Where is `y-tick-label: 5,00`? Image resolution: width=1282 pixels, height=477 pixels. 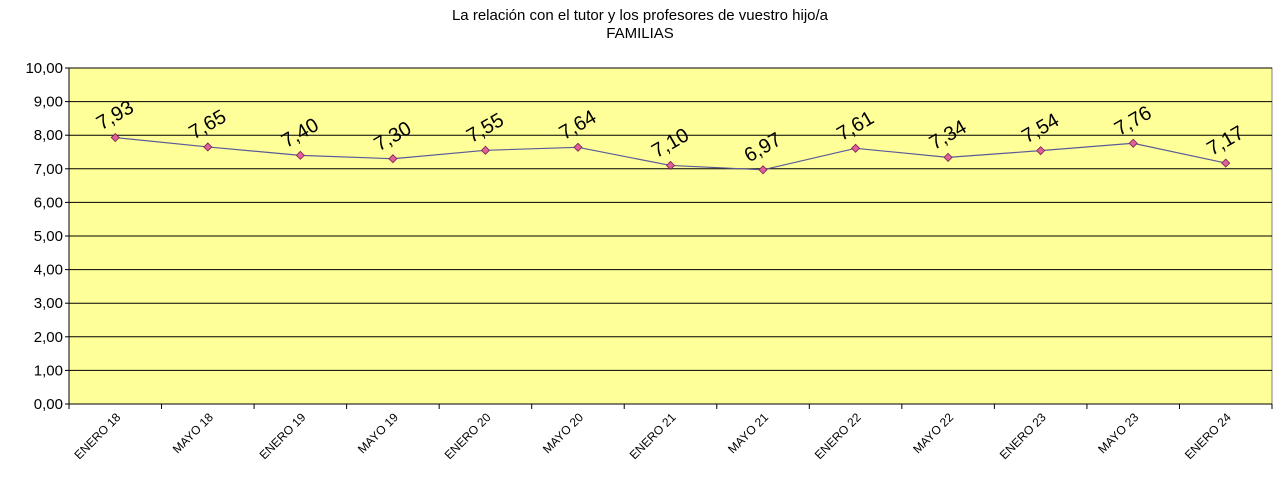 y-tick-label: 5,00 is located at coordinates (48, 236).